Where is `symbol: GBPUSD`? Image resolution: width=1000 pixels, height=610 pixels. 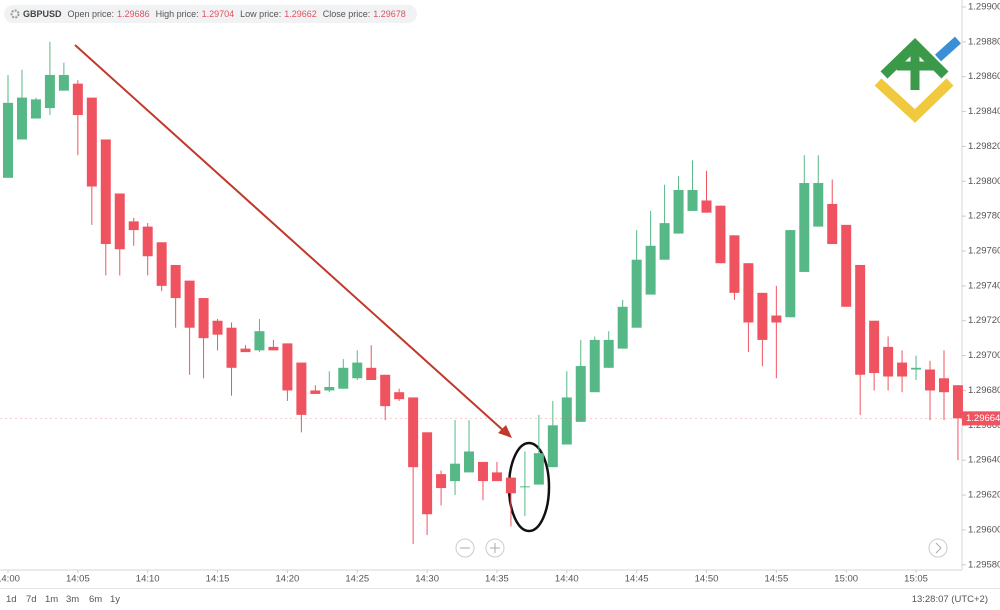 symbol: GBPUSD is located at coordinates (42, 14).